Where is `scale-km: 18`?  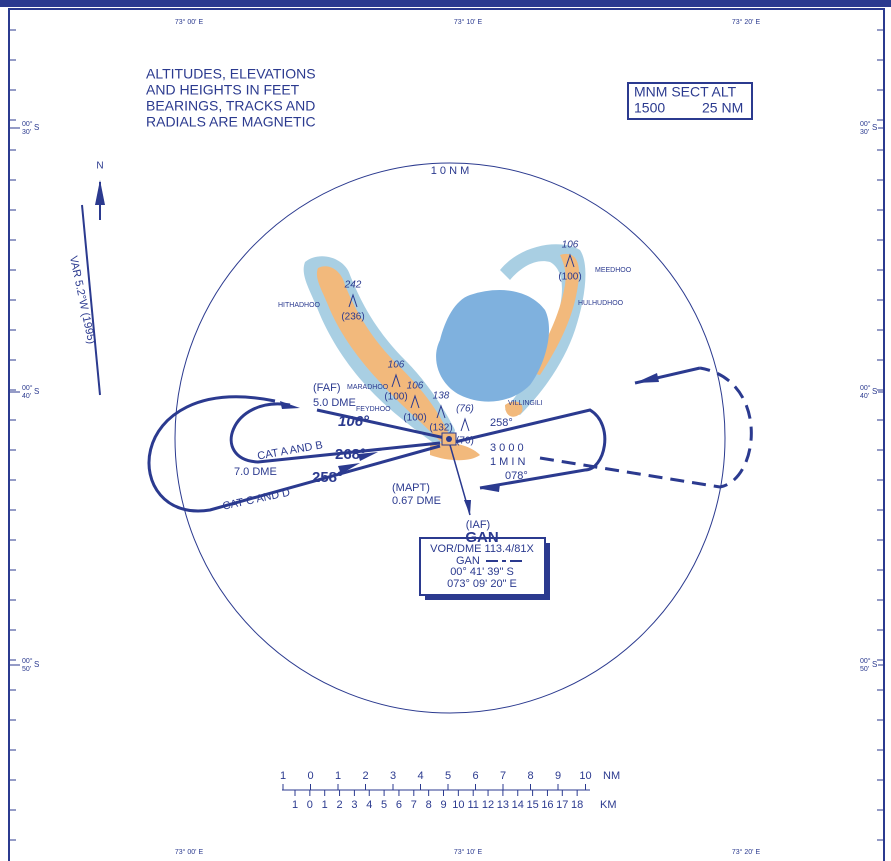
scale-km: 18 is located at coordinates (577, 805).